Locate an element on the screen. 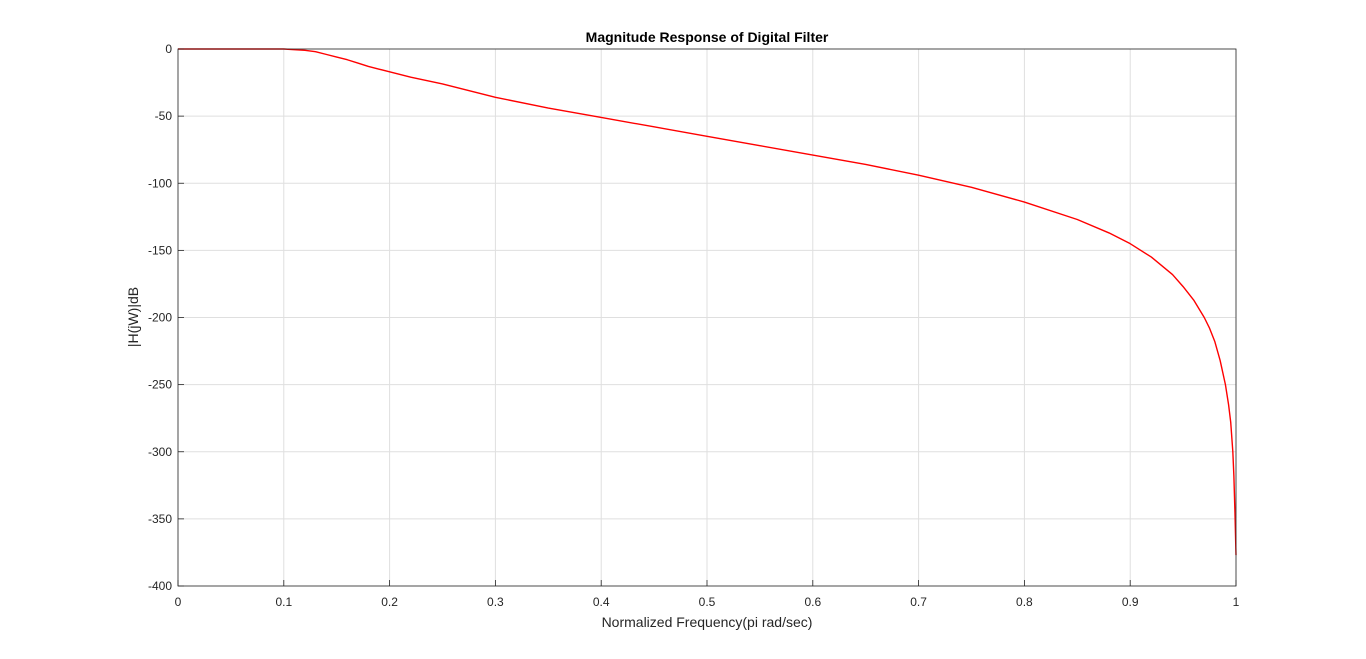 The width and height of the screenshot is (1366, 659). y-tick-label: 0 is located at coordinates (168, 49).